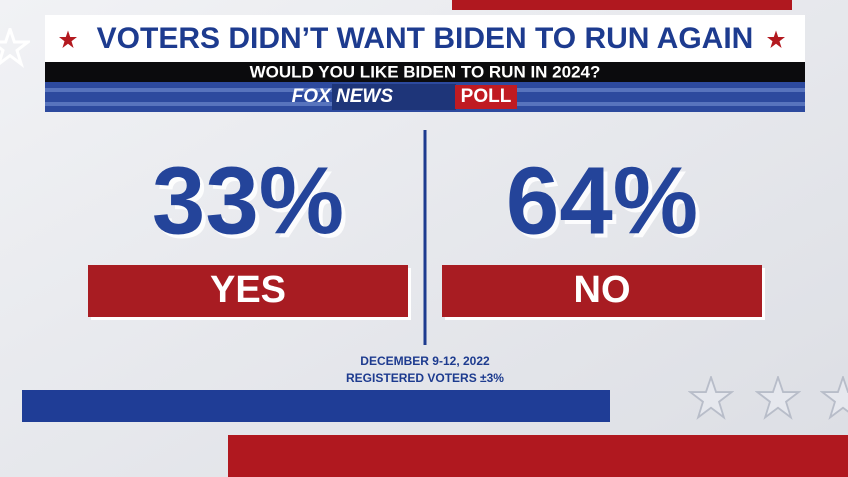 The height and width of the screenshot is (477, 848). Describe the element at coordinates (538, 456) in the screenshot. I see `bottom-red-bar` at that location.